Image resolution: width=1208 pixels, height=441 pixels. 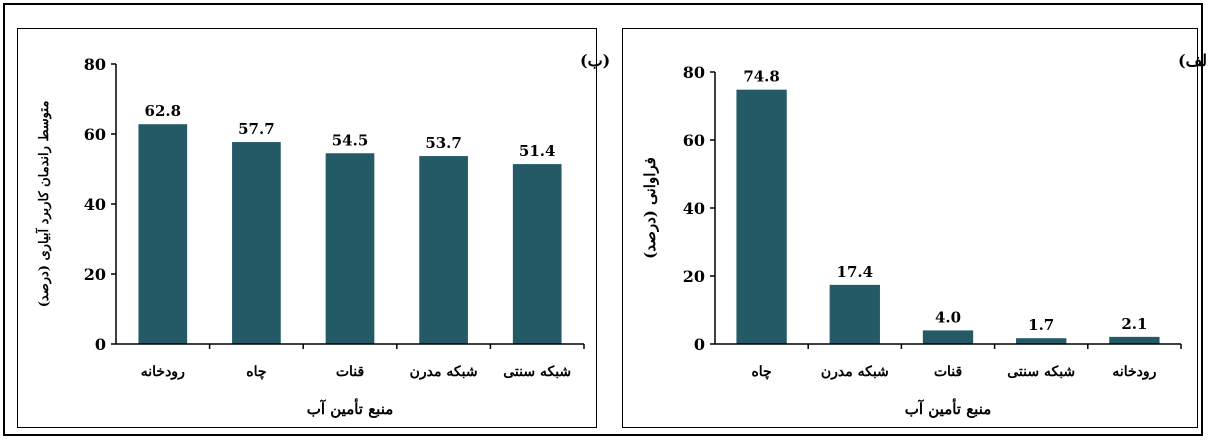 What do you see at coordinates (595, 60) in the screenshot?
I see `panel-label: (ب)` at bounding box center [595, 60].